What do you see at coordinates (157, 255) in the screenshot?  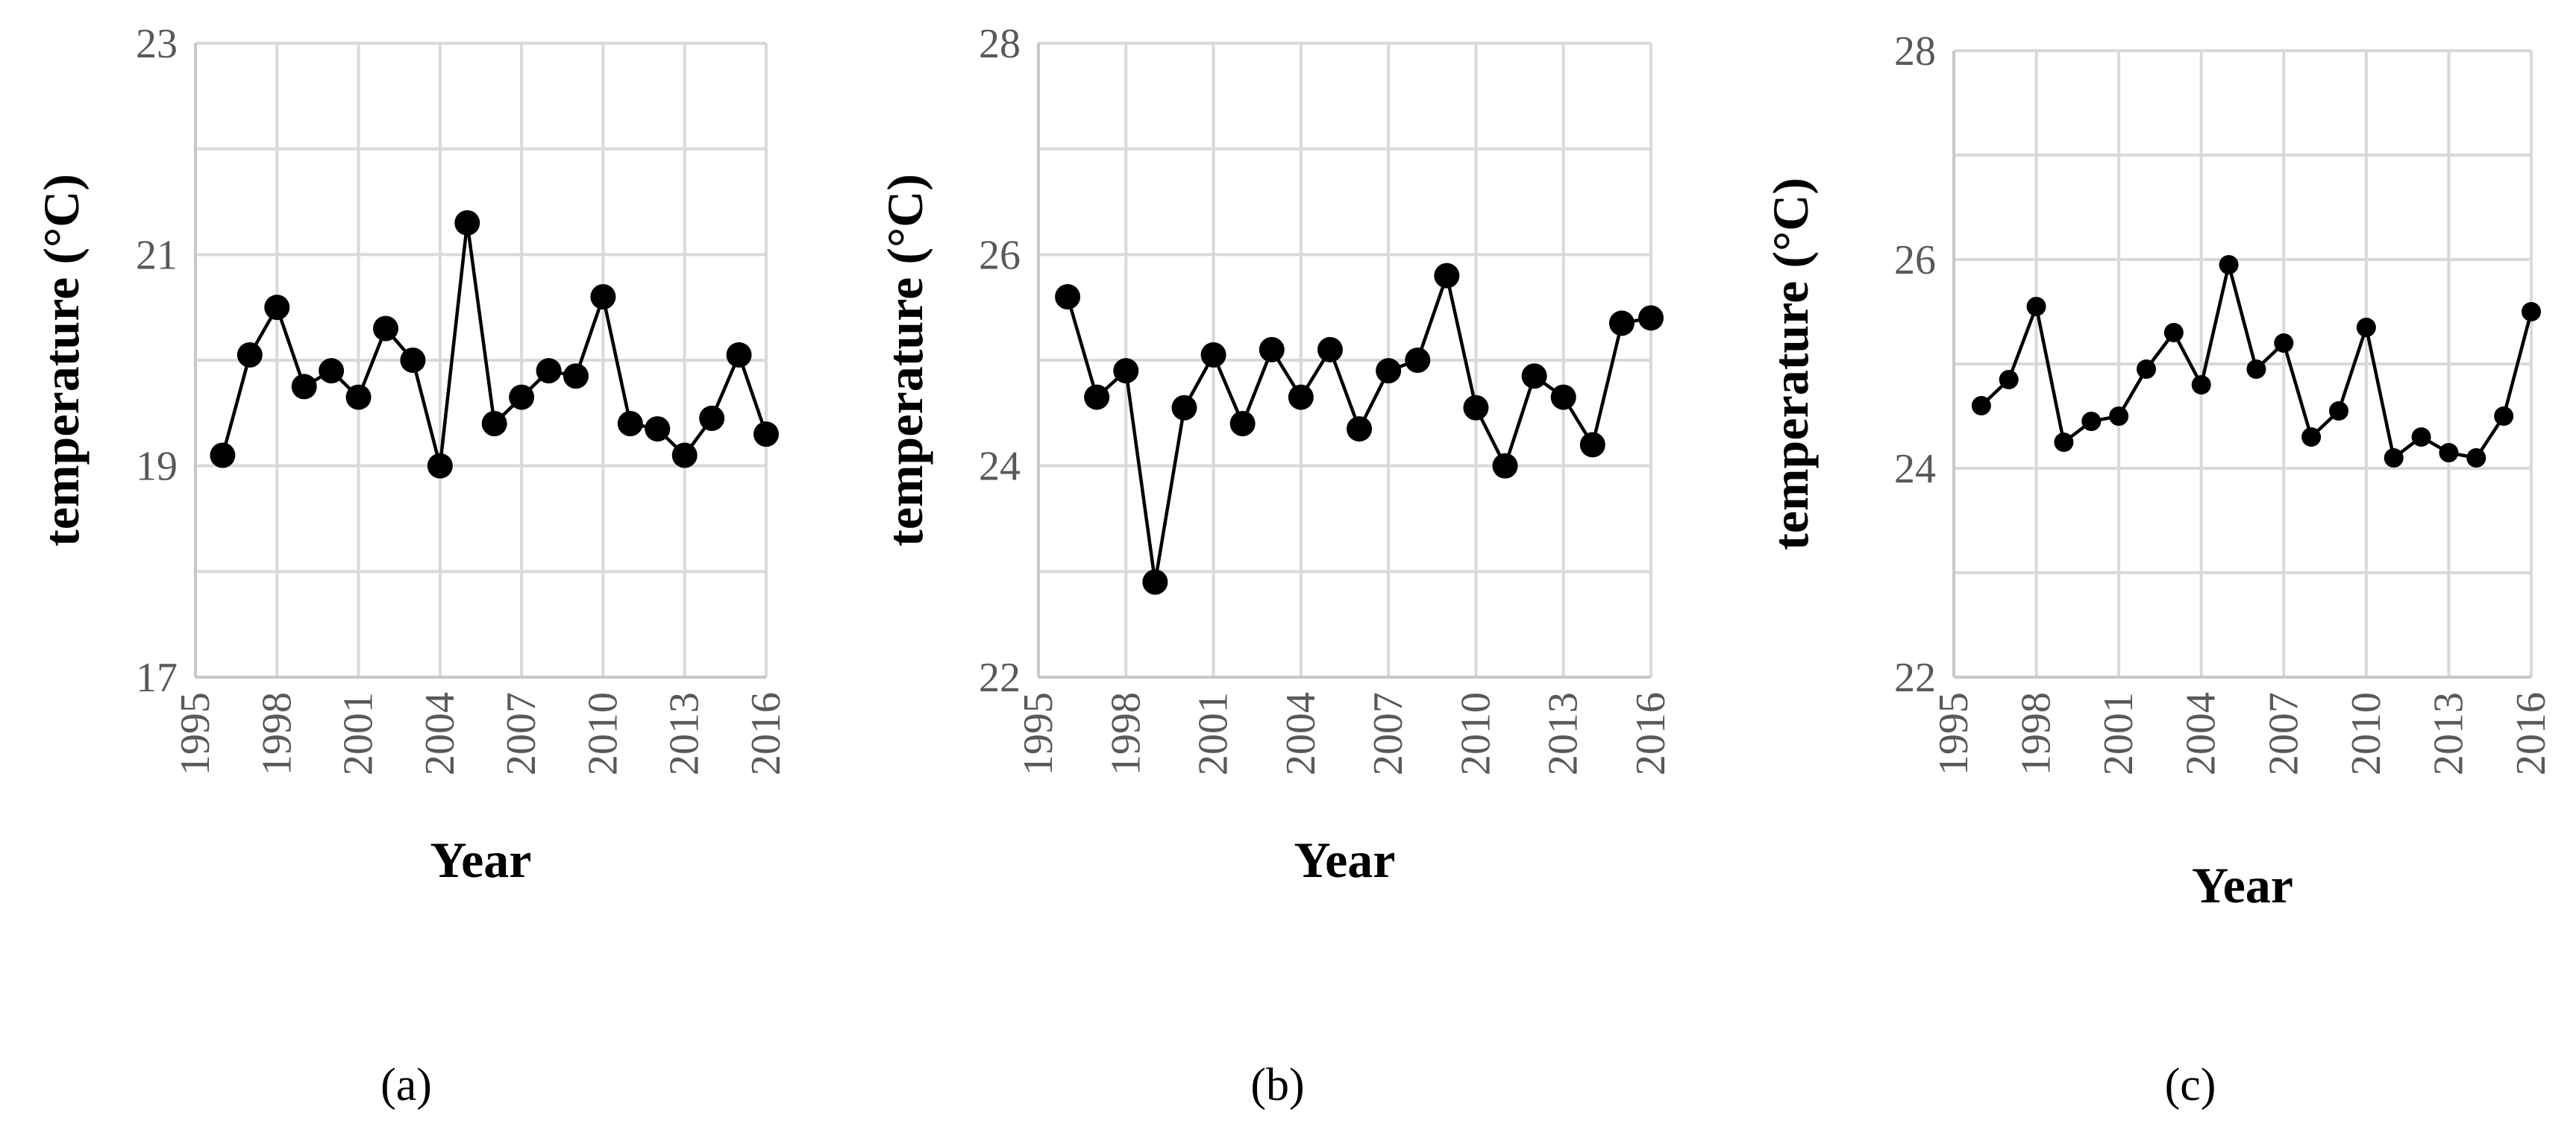 I see `y-tick-label: 21` at bounding box center [157, 255].